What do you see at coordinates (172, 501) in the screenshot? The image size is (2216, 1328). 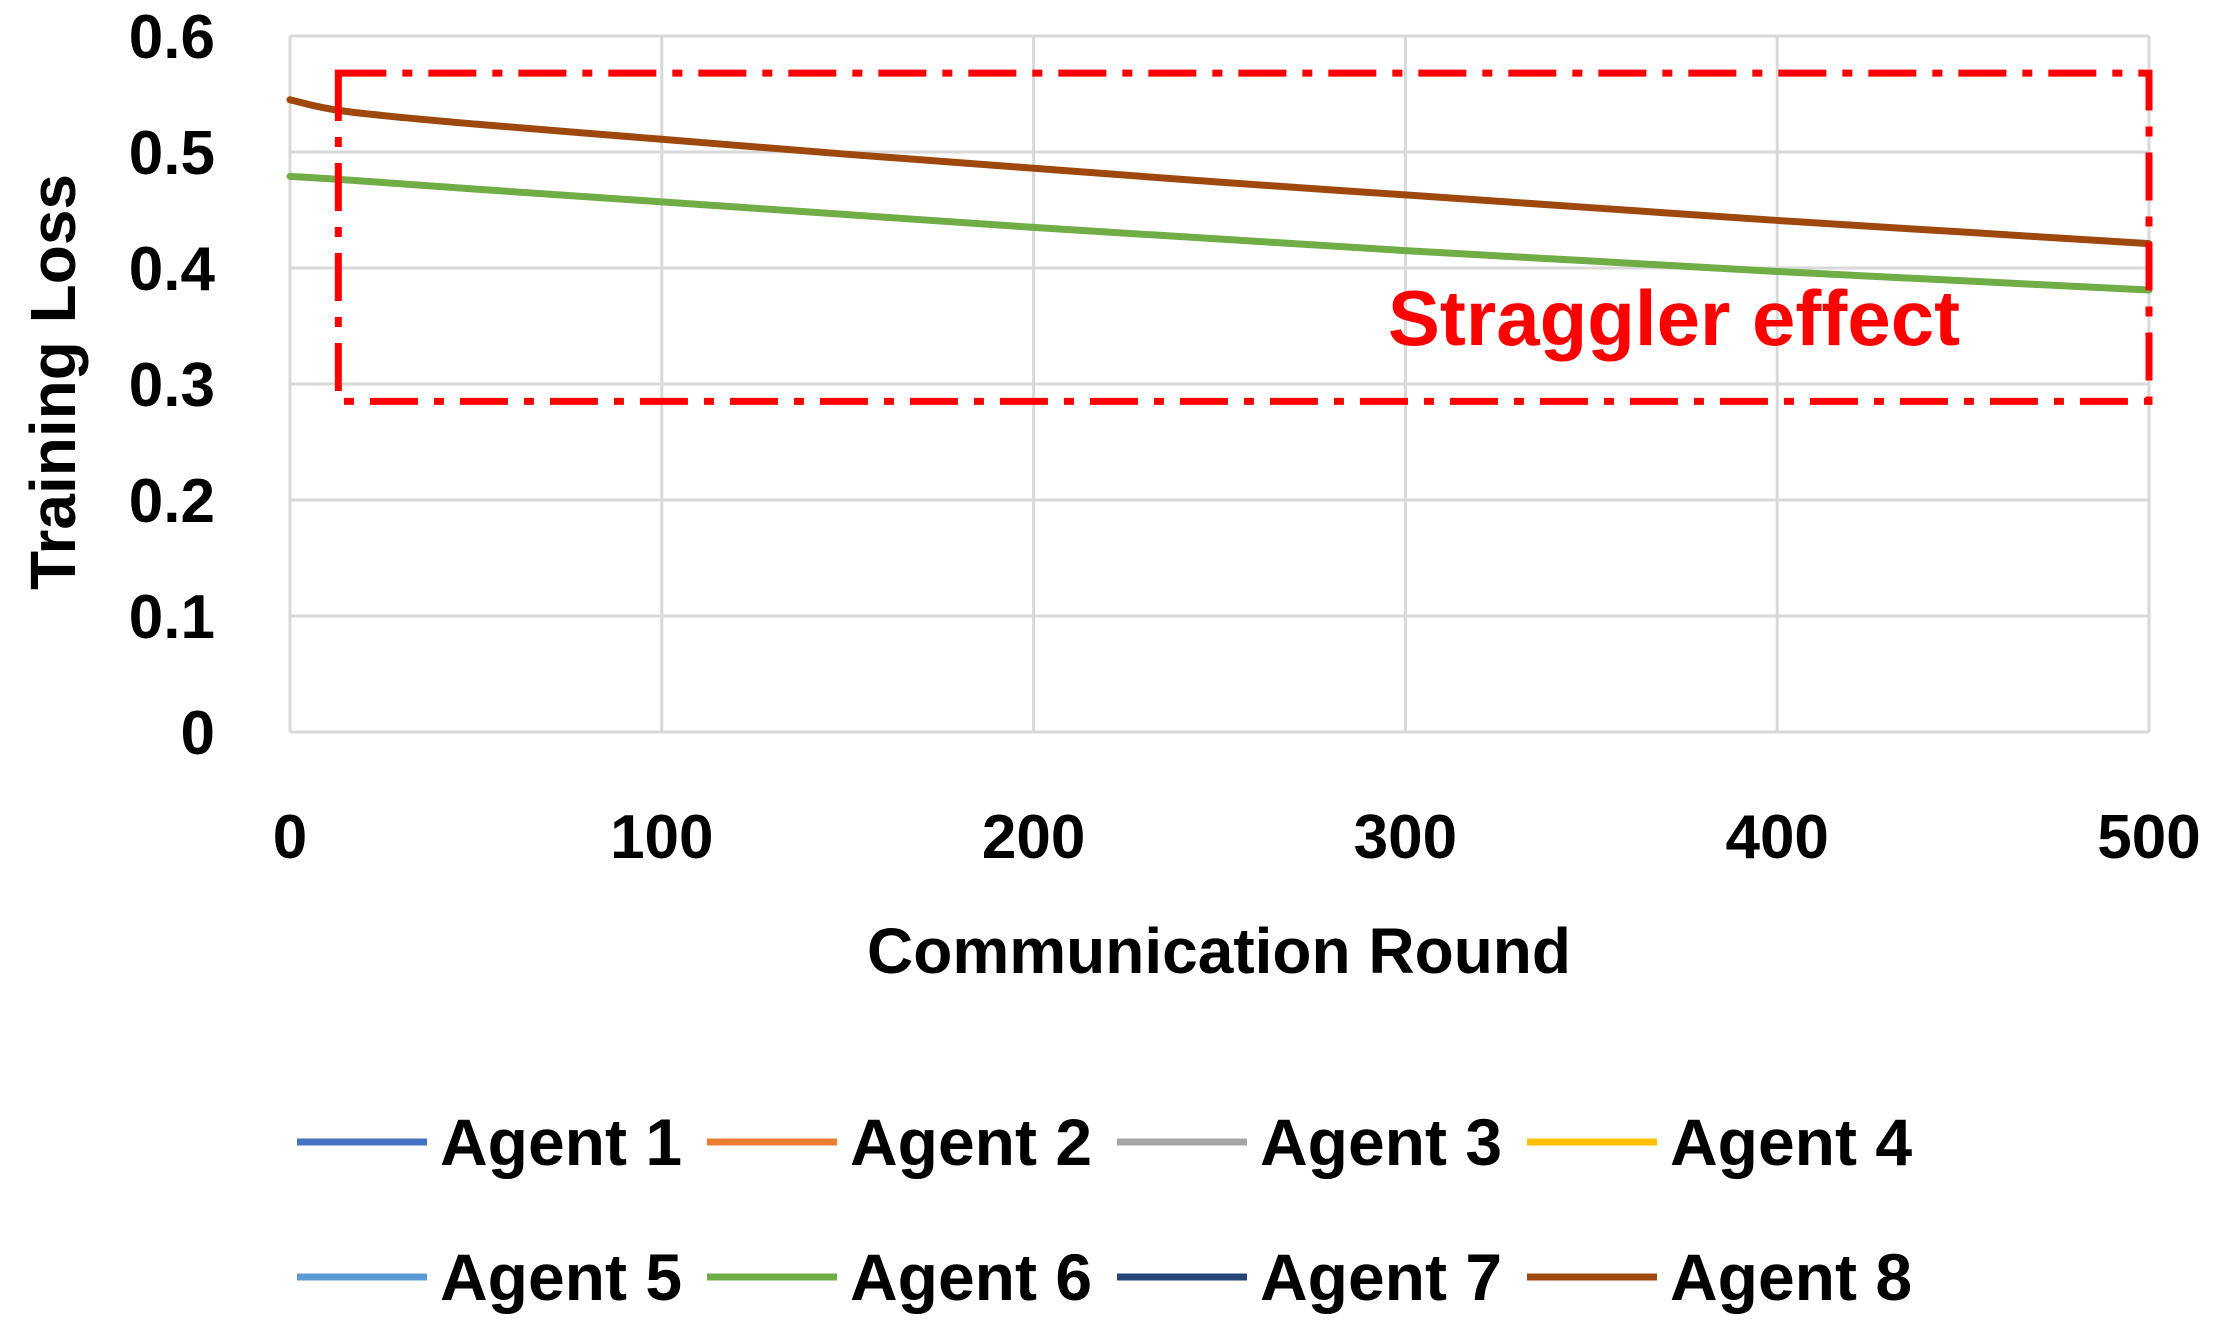 I see `y-tick-label: 0.2` at bounding box center [172, 501].